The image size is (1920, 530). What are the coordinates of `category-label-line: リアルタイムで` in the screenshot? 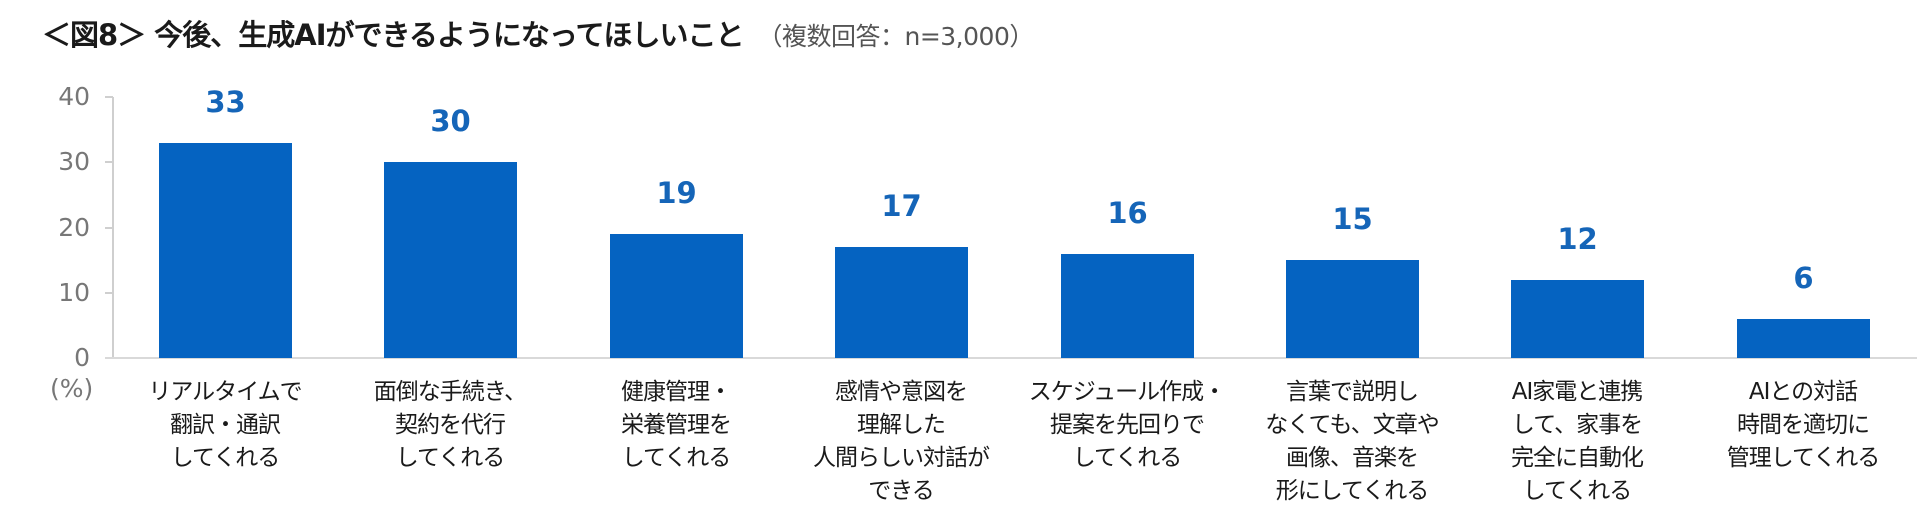 It's located at (225, 392).